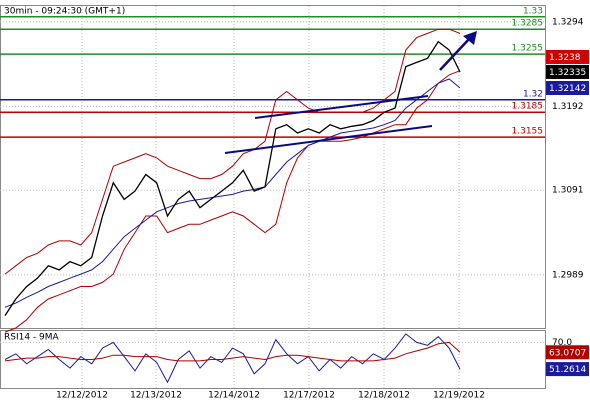  I want to click on rsi-title: RSI14 - 9MA, so click(32, 338).